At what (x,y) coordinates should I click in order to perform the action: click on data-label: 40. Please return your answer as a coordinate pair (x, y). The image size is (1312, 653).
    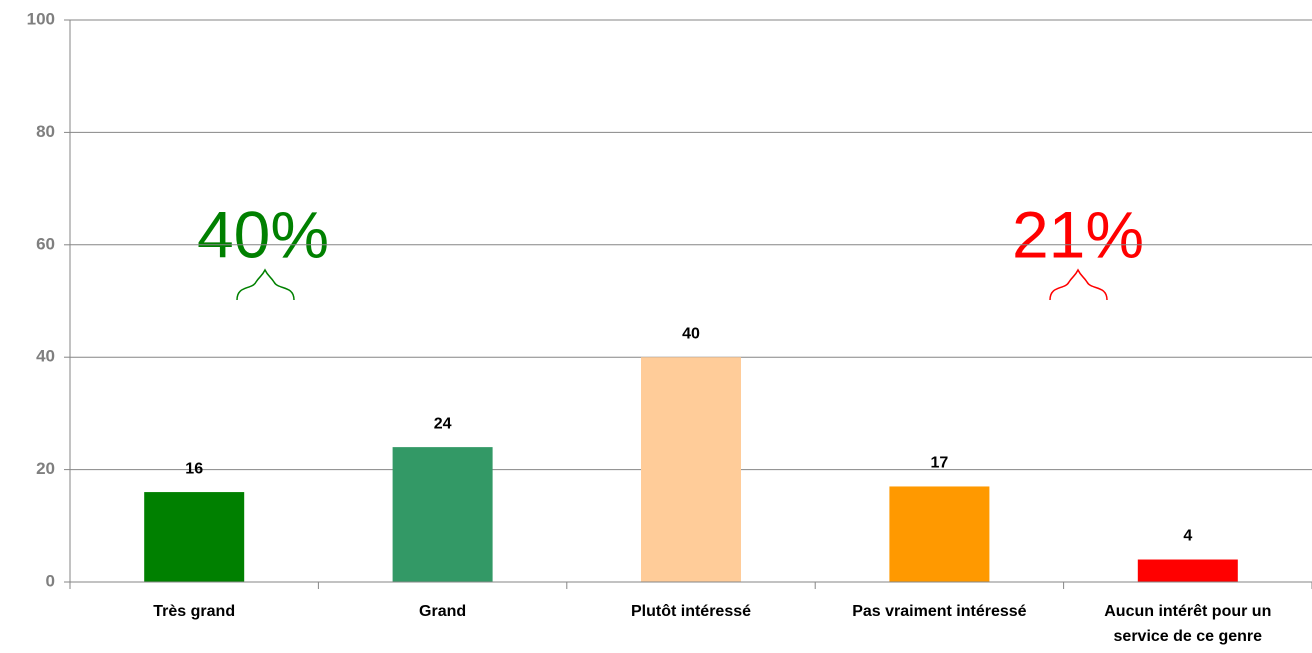
    Looking at the image, I should click on (691, 333).